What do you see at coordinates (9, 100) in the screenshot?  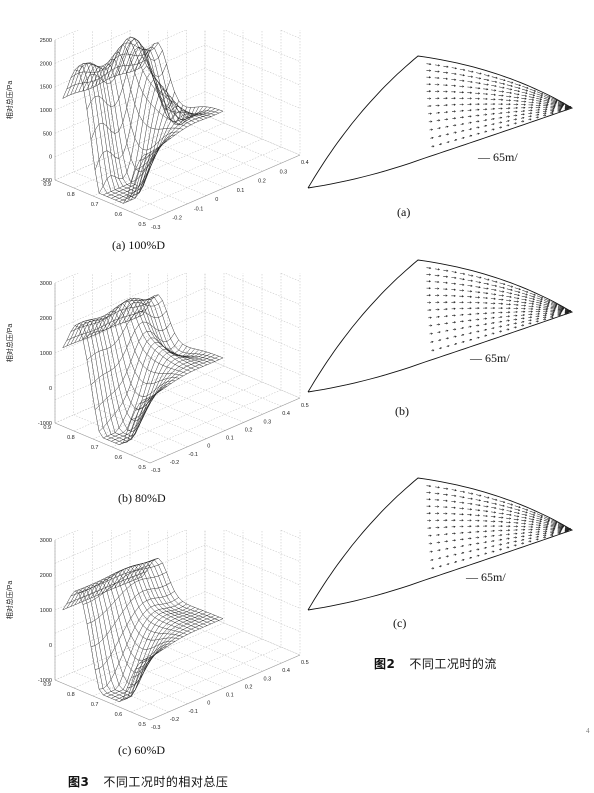 I see `z-axis-label: 相对总压/Pa` at bounding box center [9, 100].